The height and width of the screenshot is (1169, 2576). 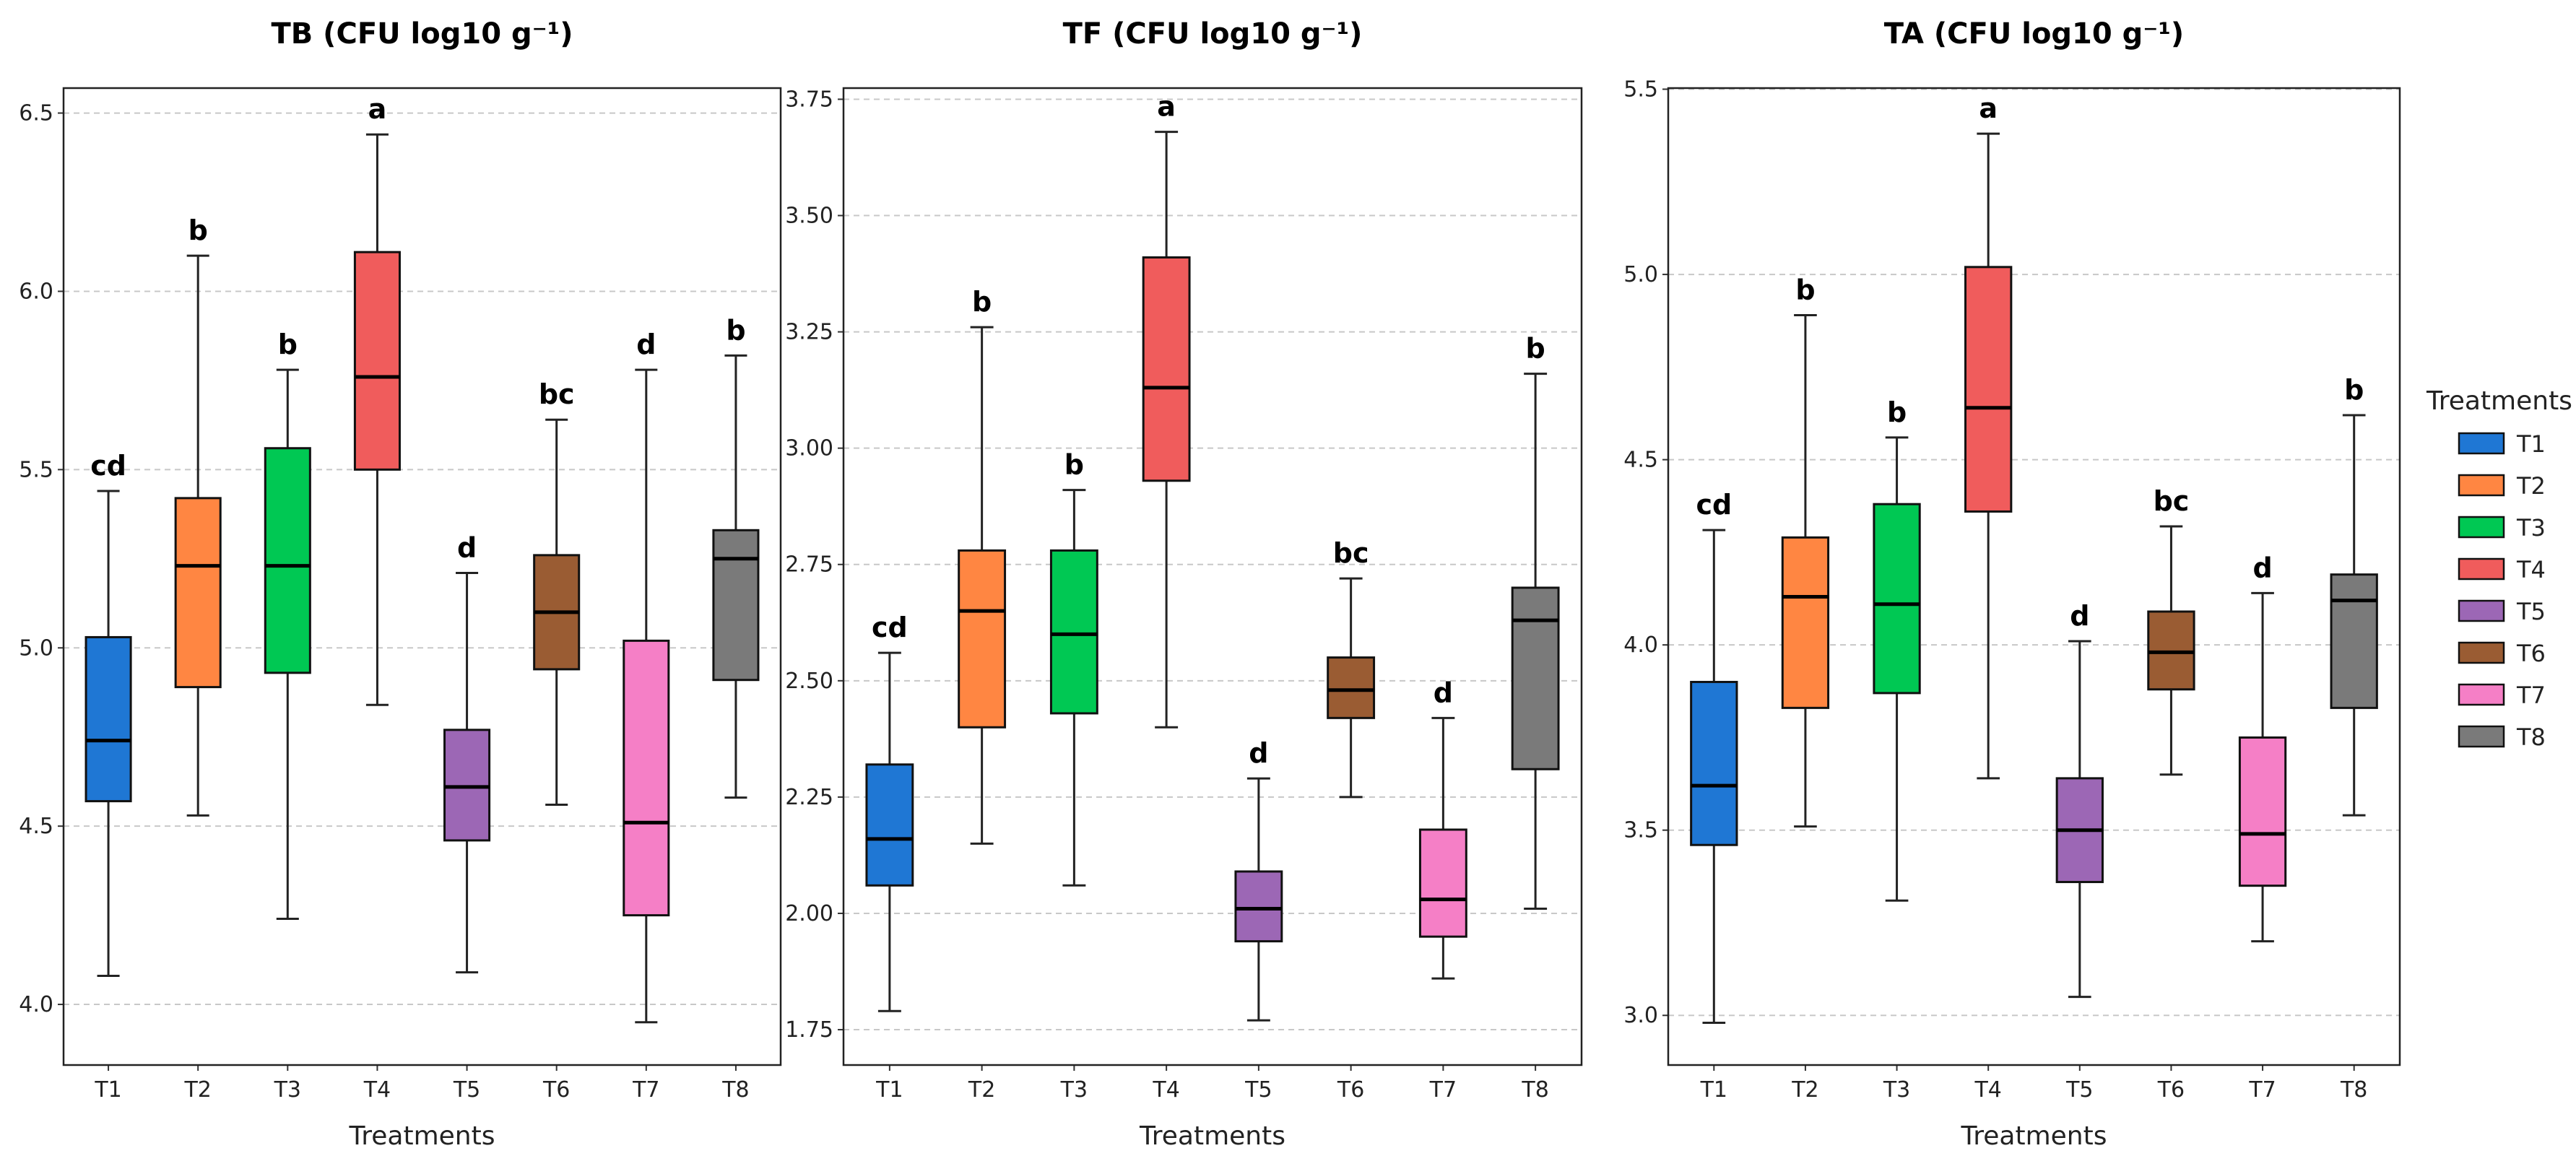 I want to click on legend-label: T4, so click(x=2531, y=570).